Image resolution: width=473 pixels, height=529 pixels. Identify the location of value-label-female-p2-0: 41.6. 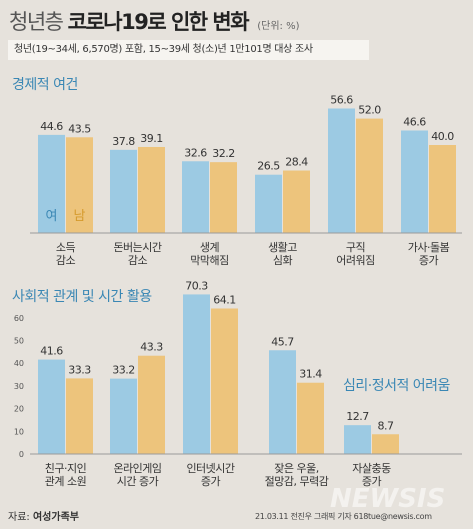
(51, 351).